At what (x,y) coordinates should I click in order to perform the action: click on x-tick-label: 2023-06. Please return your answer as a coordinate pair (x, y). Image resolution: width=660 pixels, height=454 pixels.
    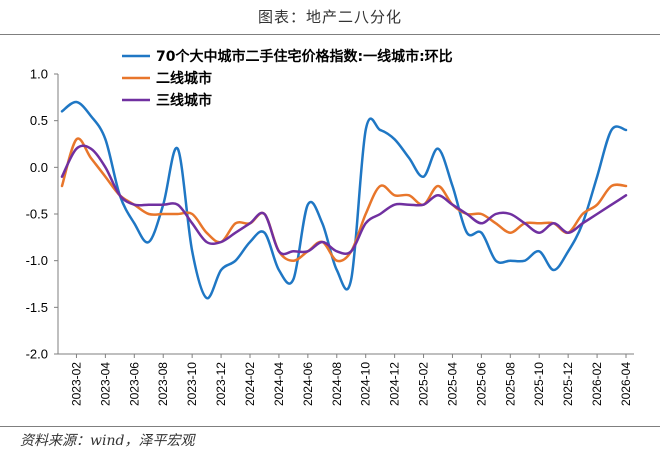
    Looking at the image, I should click on (134, 384).